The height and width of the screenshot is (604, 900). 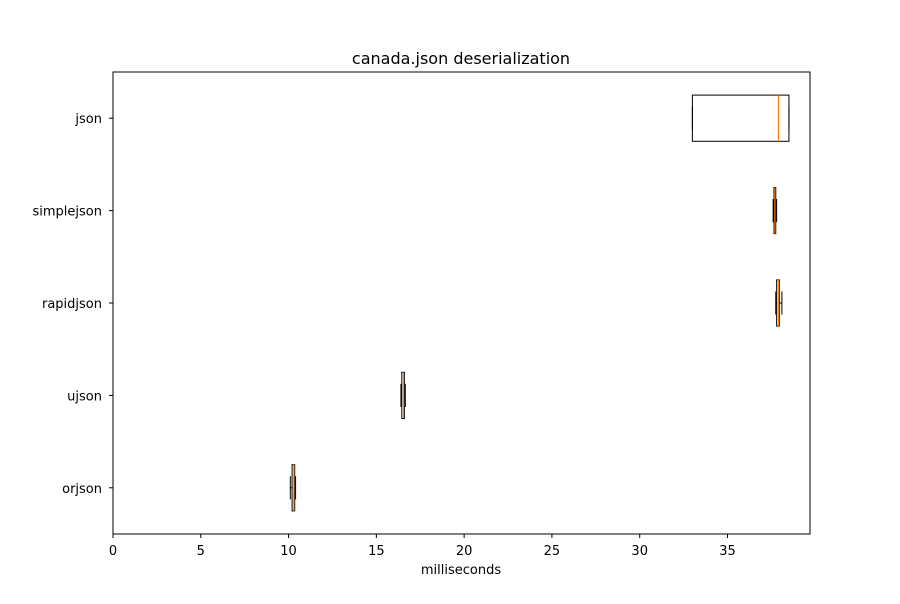 I want to click on x-tick-label: 0, so click(x=113, y=551).